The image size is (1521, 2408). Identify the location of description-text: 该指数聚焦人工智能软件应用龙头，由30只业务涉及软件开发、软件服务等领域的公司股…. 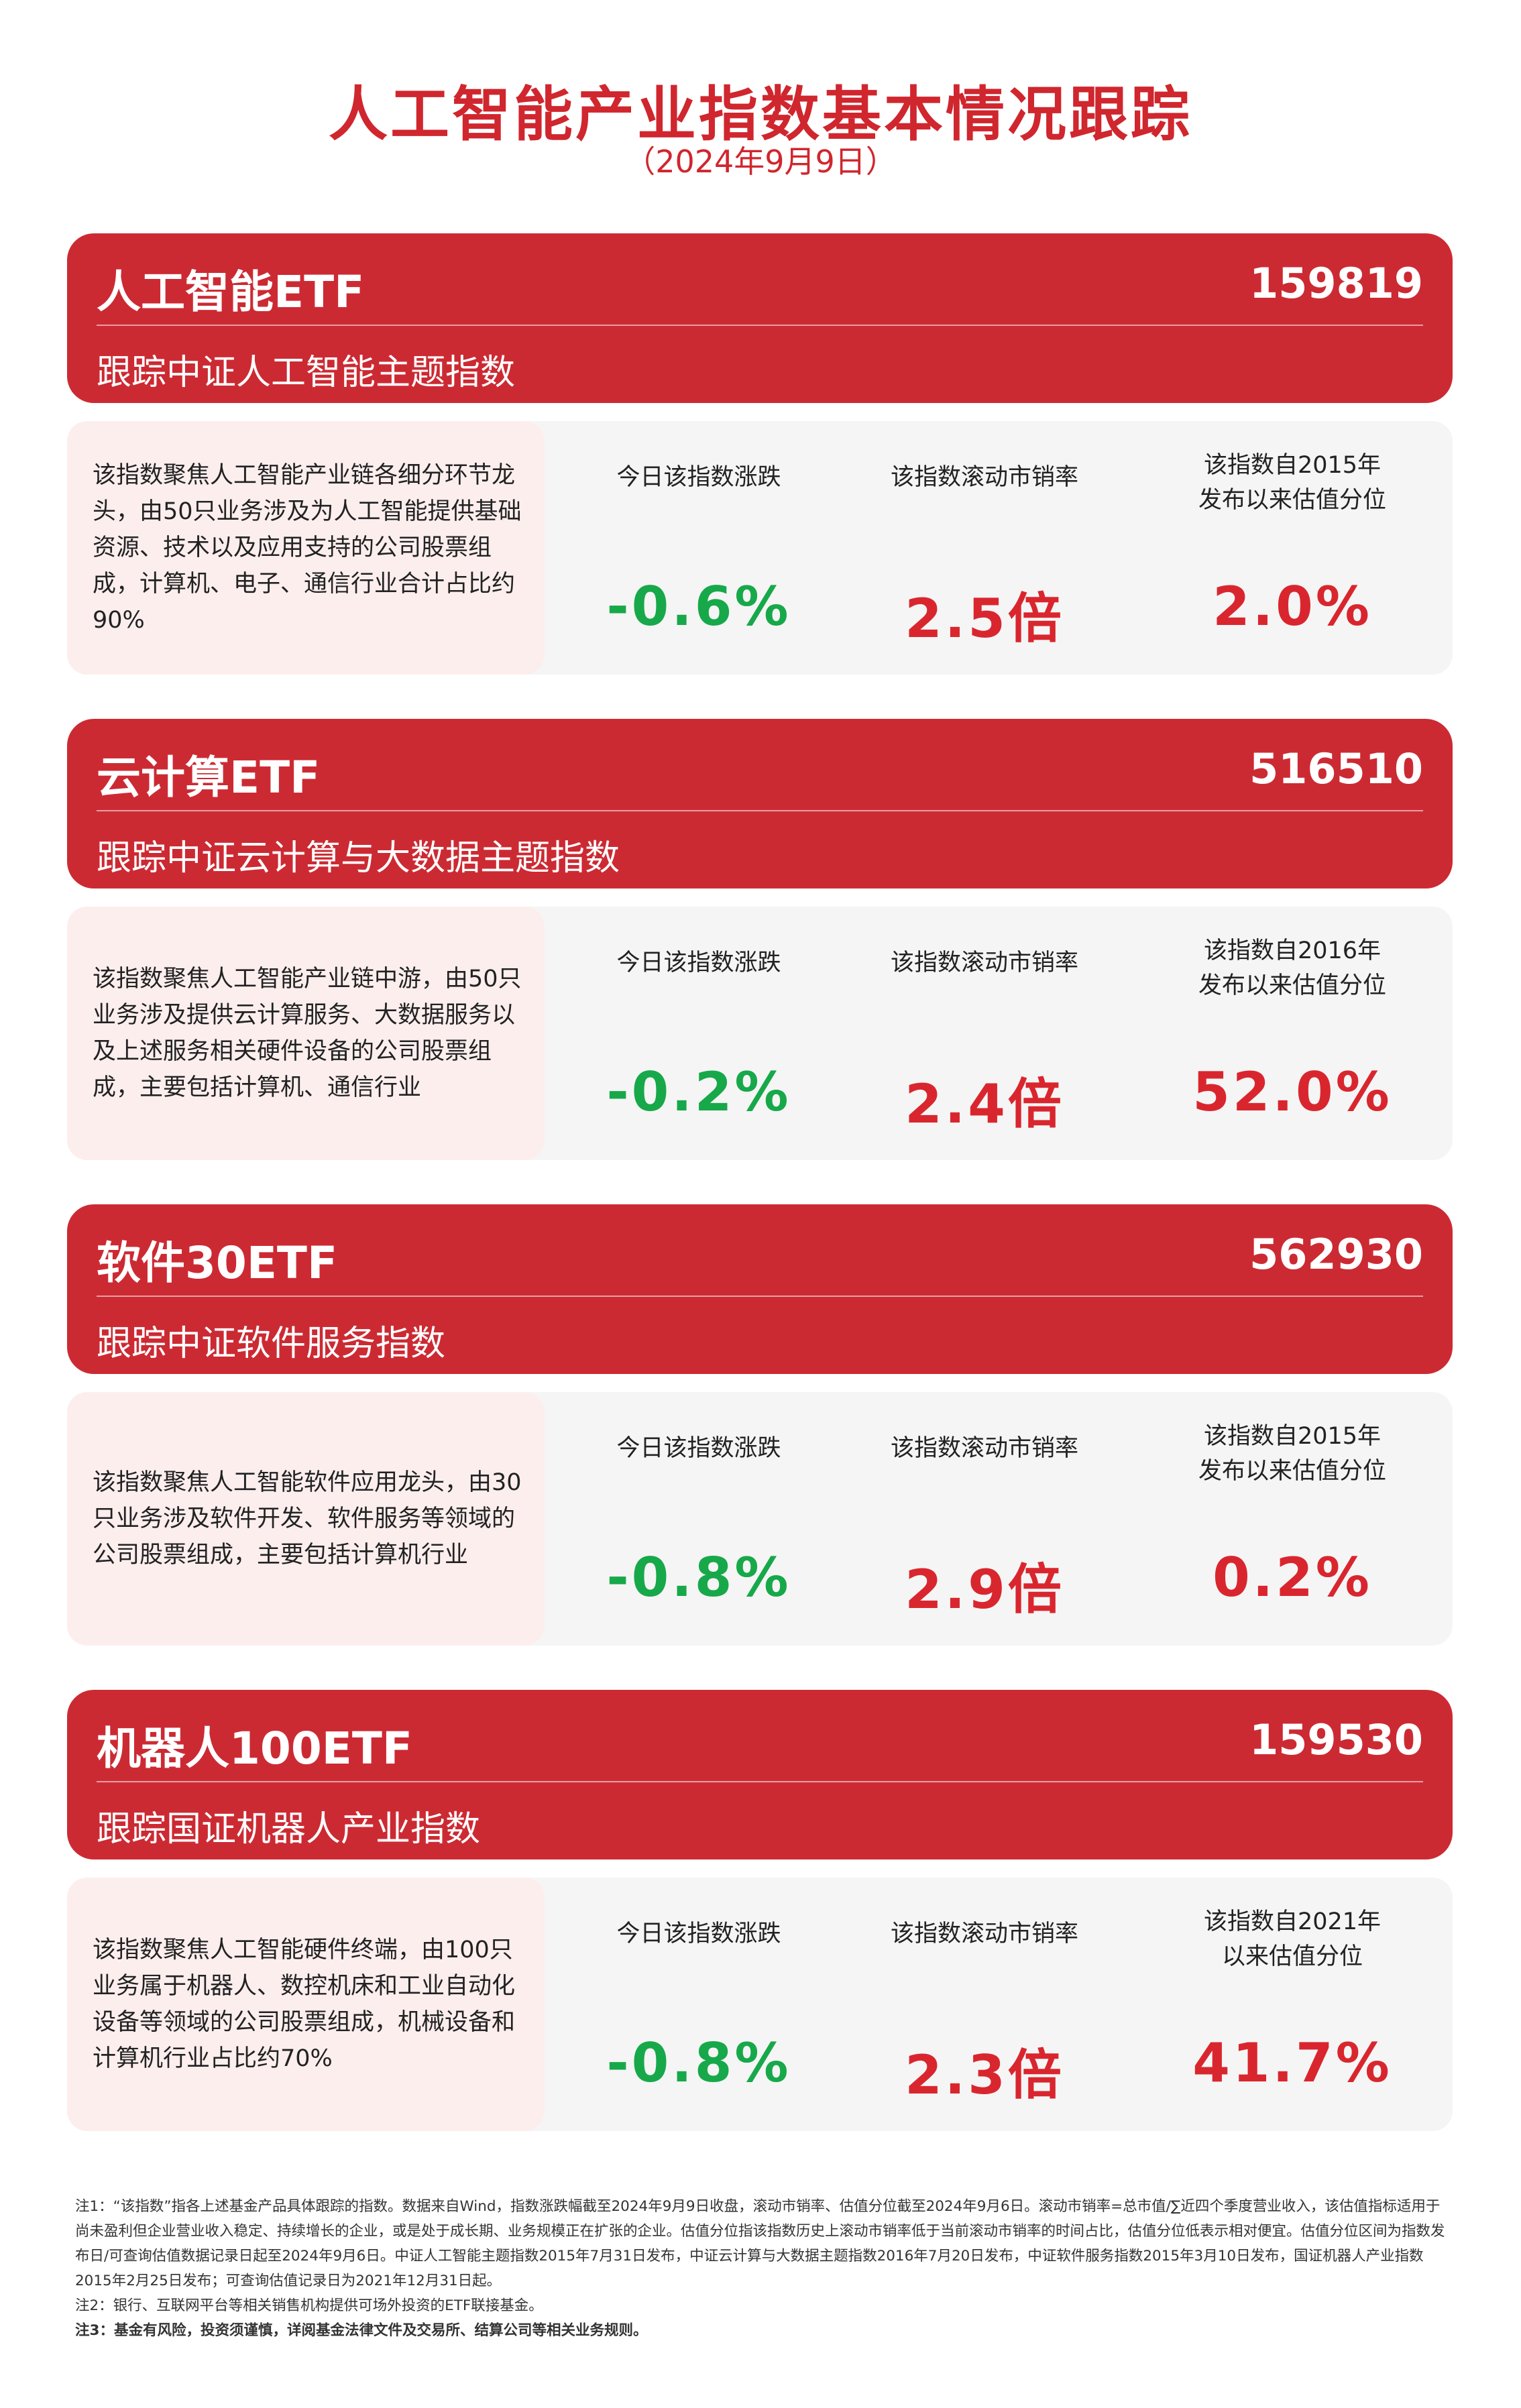
(307, 1518).